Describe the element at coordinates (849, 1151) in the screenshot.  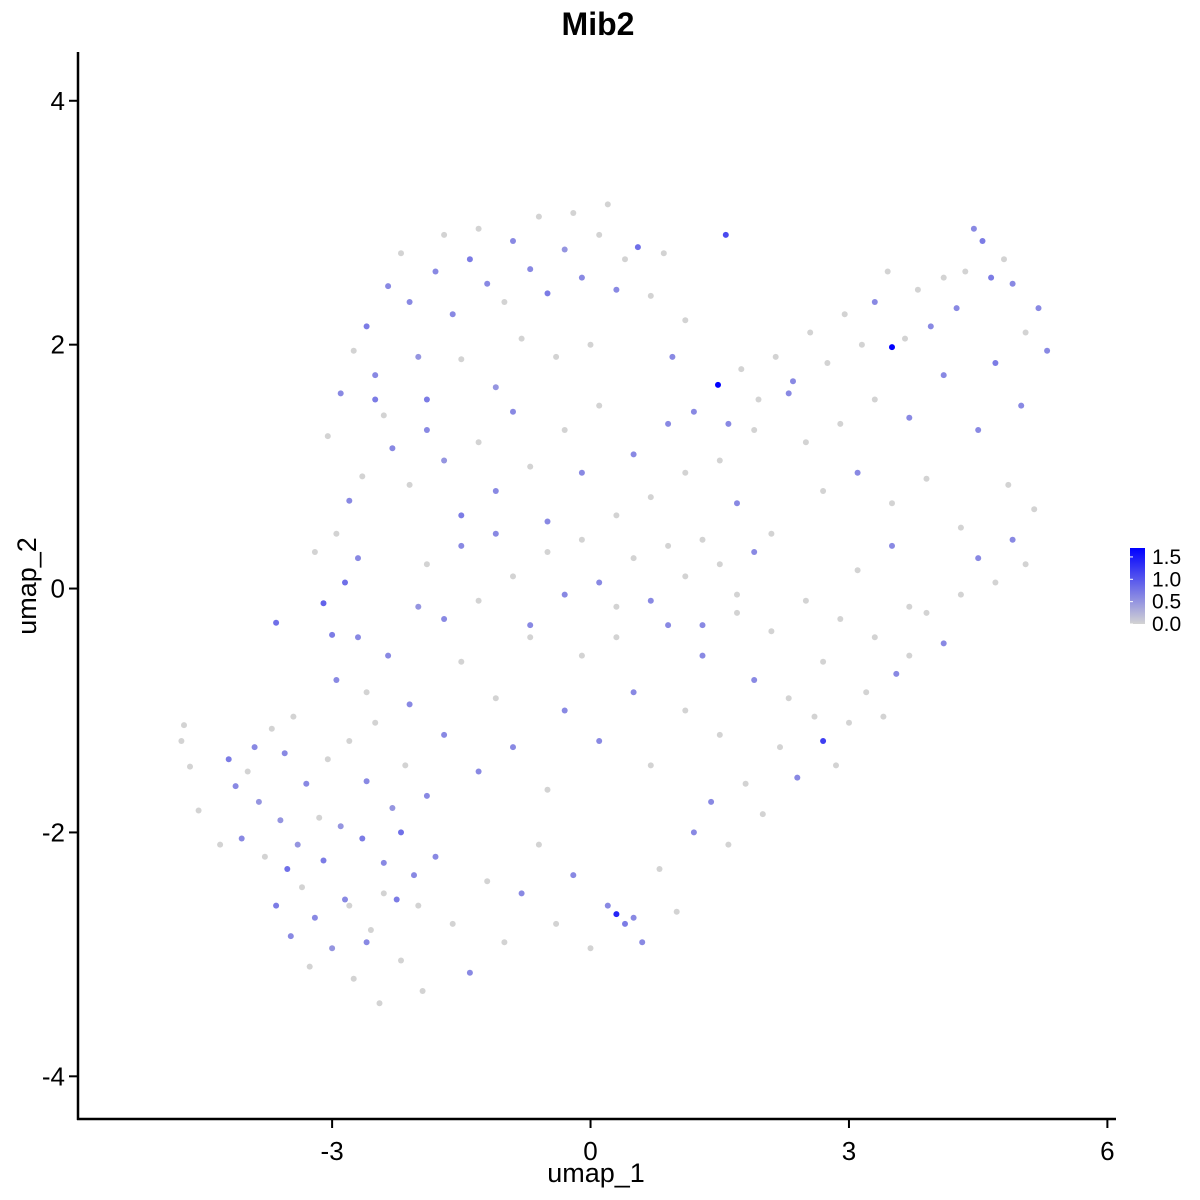
I see `x-tick-label: 3` at that location.